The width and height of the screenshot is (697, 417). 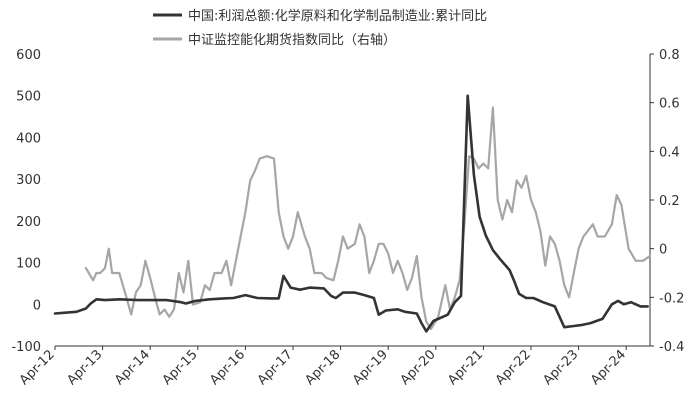 I want to click on x-tick-label: Apr-20, so click(x=418, y=367).